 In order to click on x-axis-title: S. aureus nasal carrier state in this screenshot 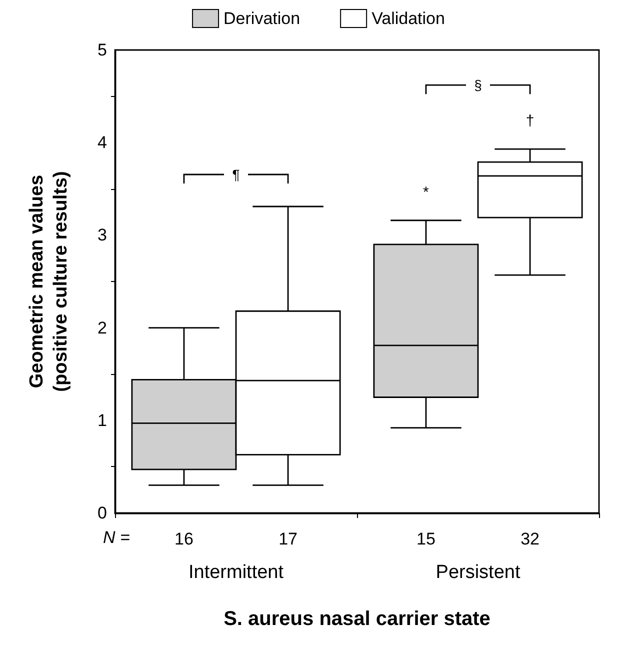, I will do `click(357, 619)`.